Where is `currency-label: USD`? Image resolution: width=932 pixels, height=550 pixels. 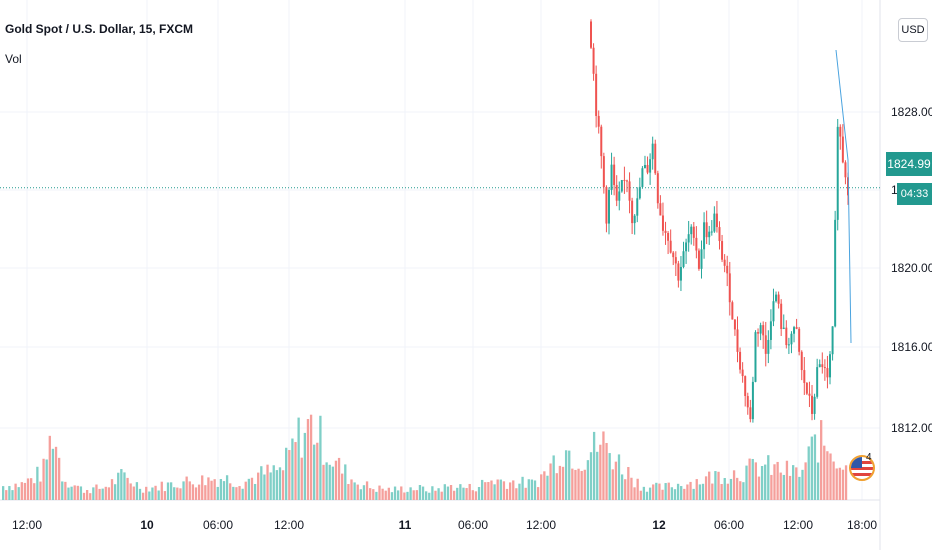 currency-label: USD is located at coordinates (913, 30).